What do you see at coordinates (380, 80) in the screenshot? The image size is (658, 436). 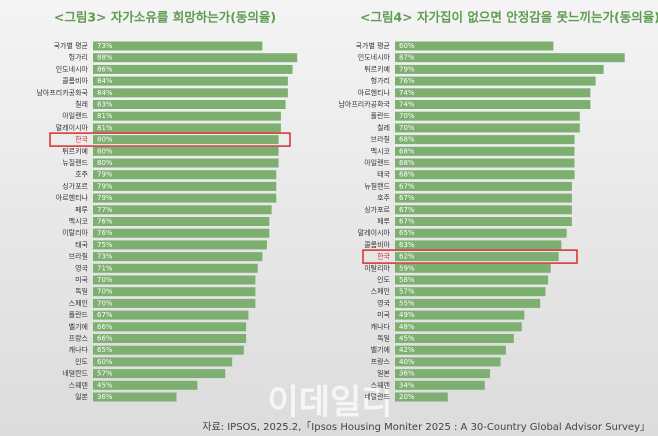 I see `category-label: 헝가리` at bounding box center [380, 80].